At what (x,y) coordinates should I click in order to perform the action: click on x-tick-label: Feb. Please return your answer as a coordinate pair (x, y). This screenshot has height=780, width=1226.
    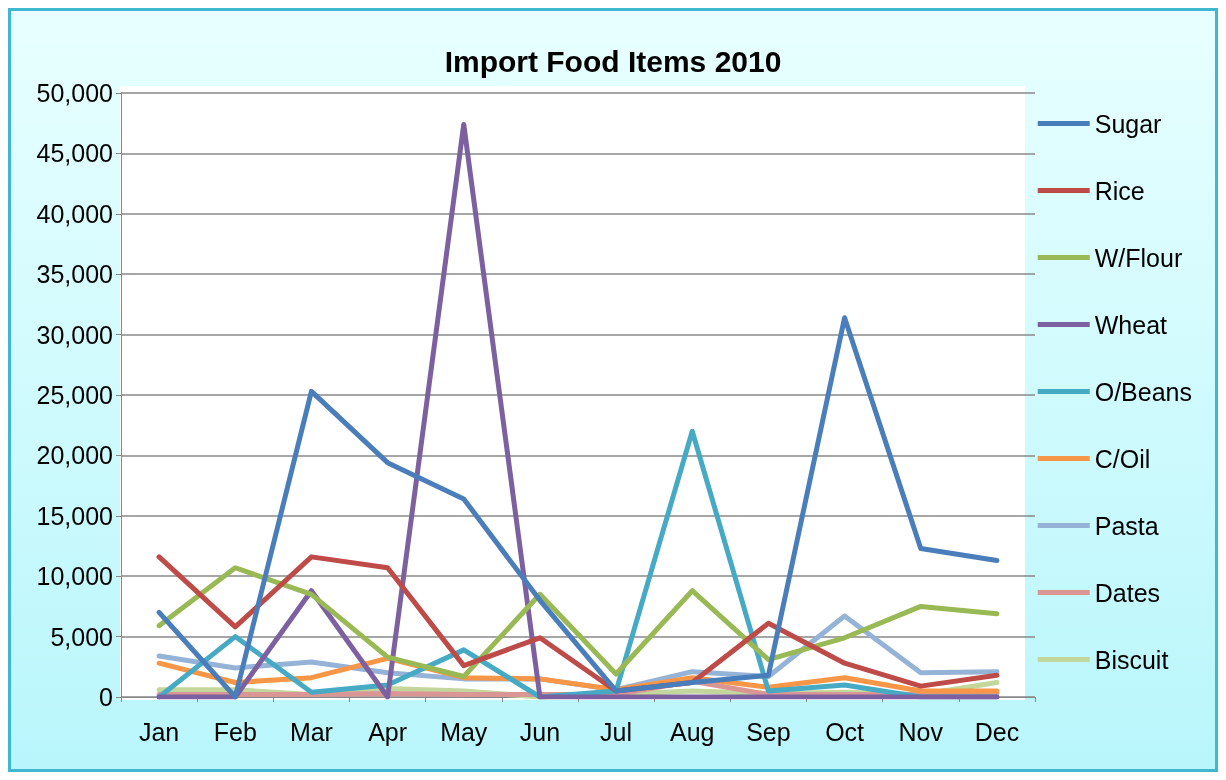
    Looking at the image, I should click on (235, 731).